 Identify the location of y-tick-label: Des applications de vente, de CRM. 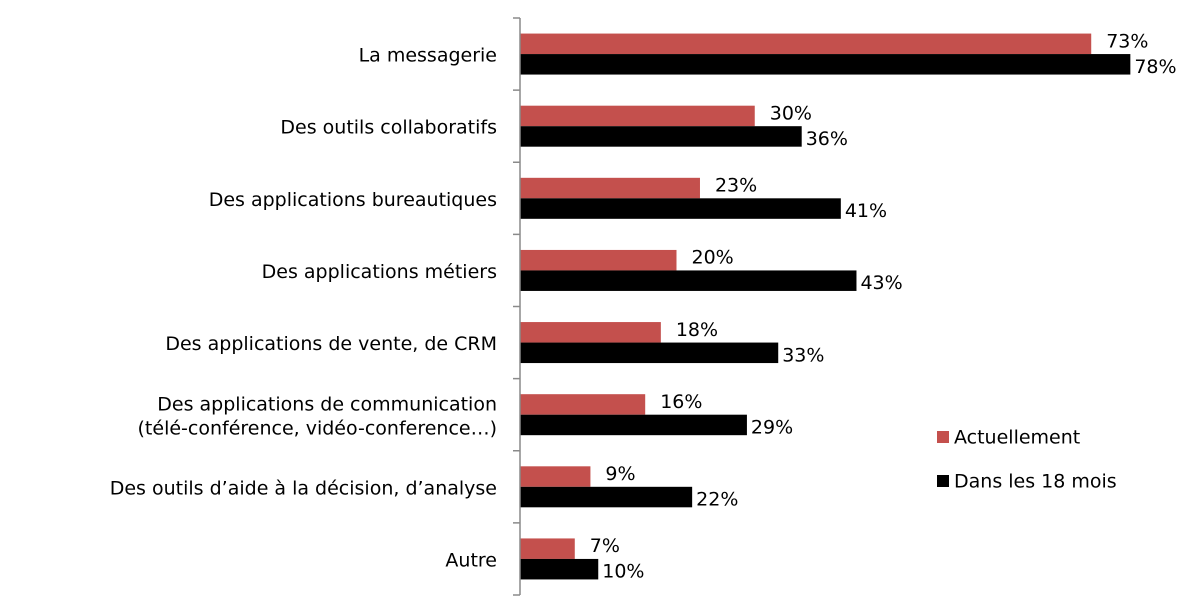
(331, 344).